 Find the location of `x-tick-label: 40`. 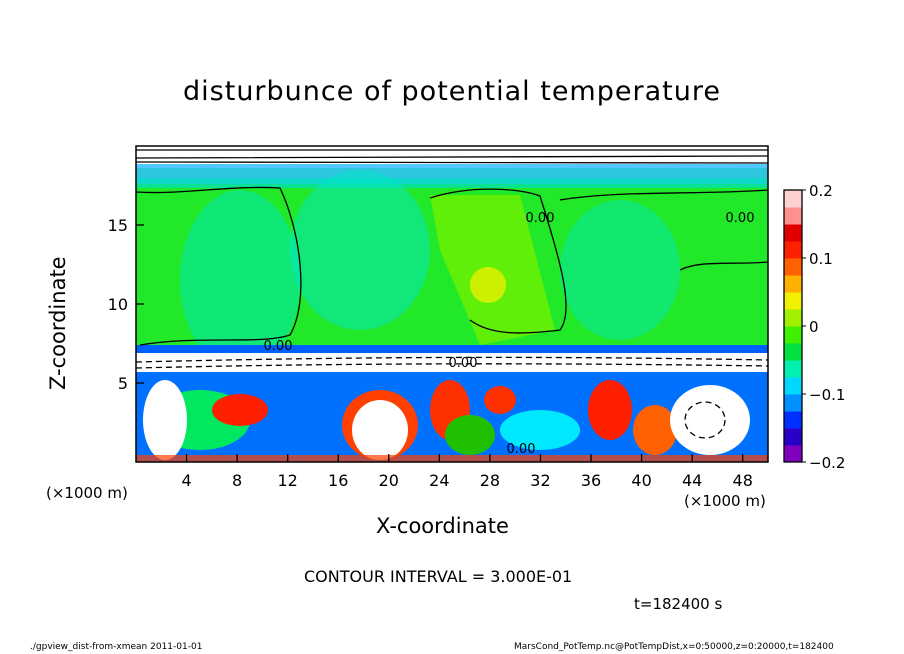

x-tick-label: 40 is located at coordinates (641, 480).